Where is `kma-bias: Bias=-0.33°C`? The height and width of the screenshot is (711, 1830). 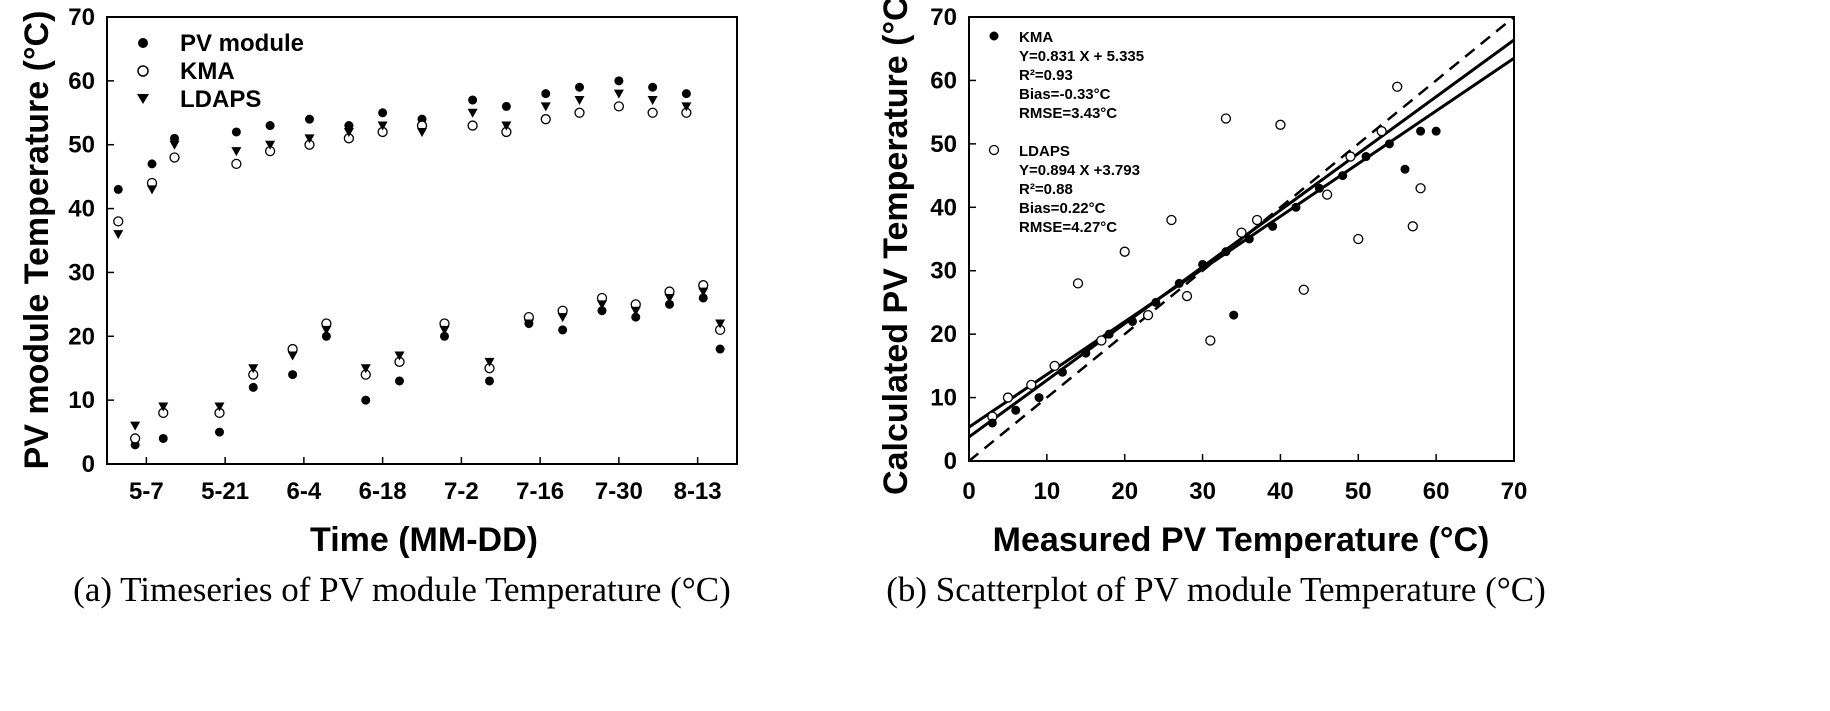 kma-bias: Bias=-0.33°C is located at coordinates (1065, 94).